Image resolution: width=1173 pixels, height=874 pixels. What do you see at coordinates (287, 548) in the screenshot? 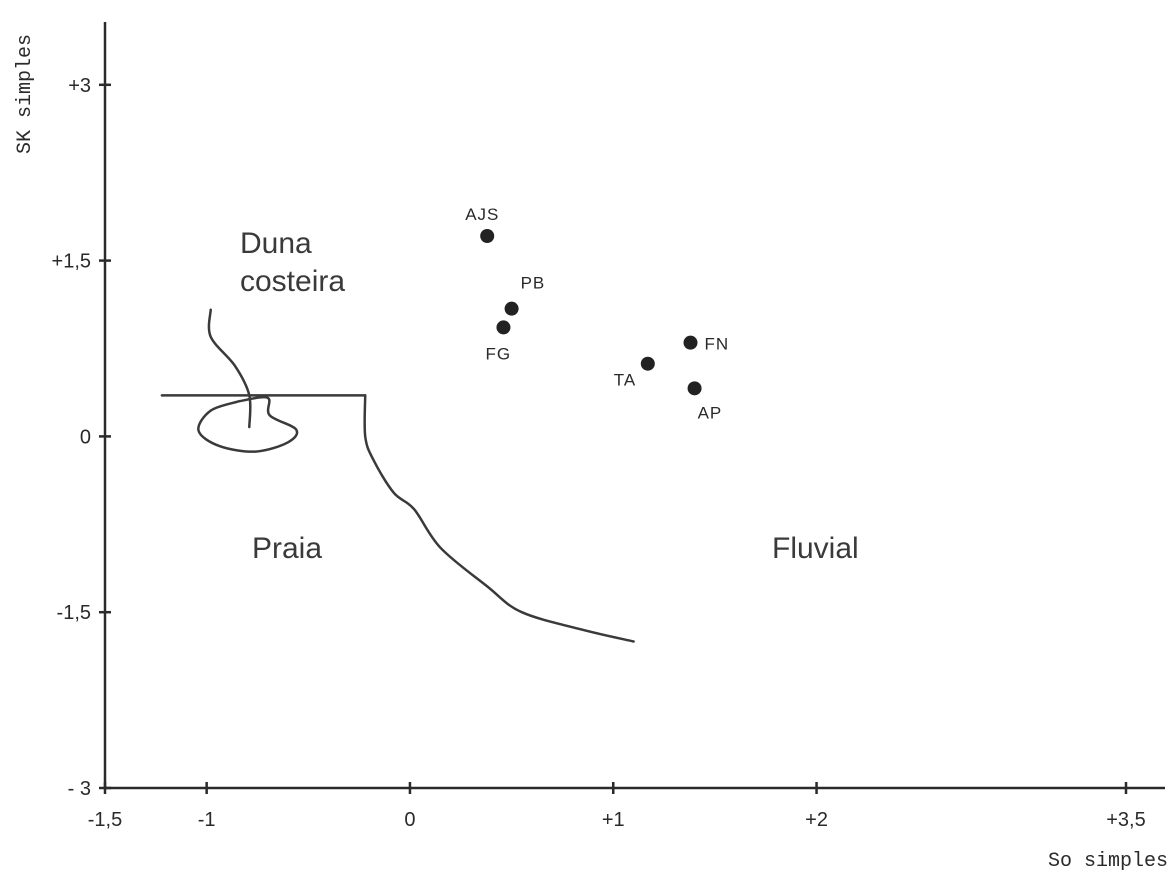
I see `region-label-praia: Praia` at bounding box center [287, 548].